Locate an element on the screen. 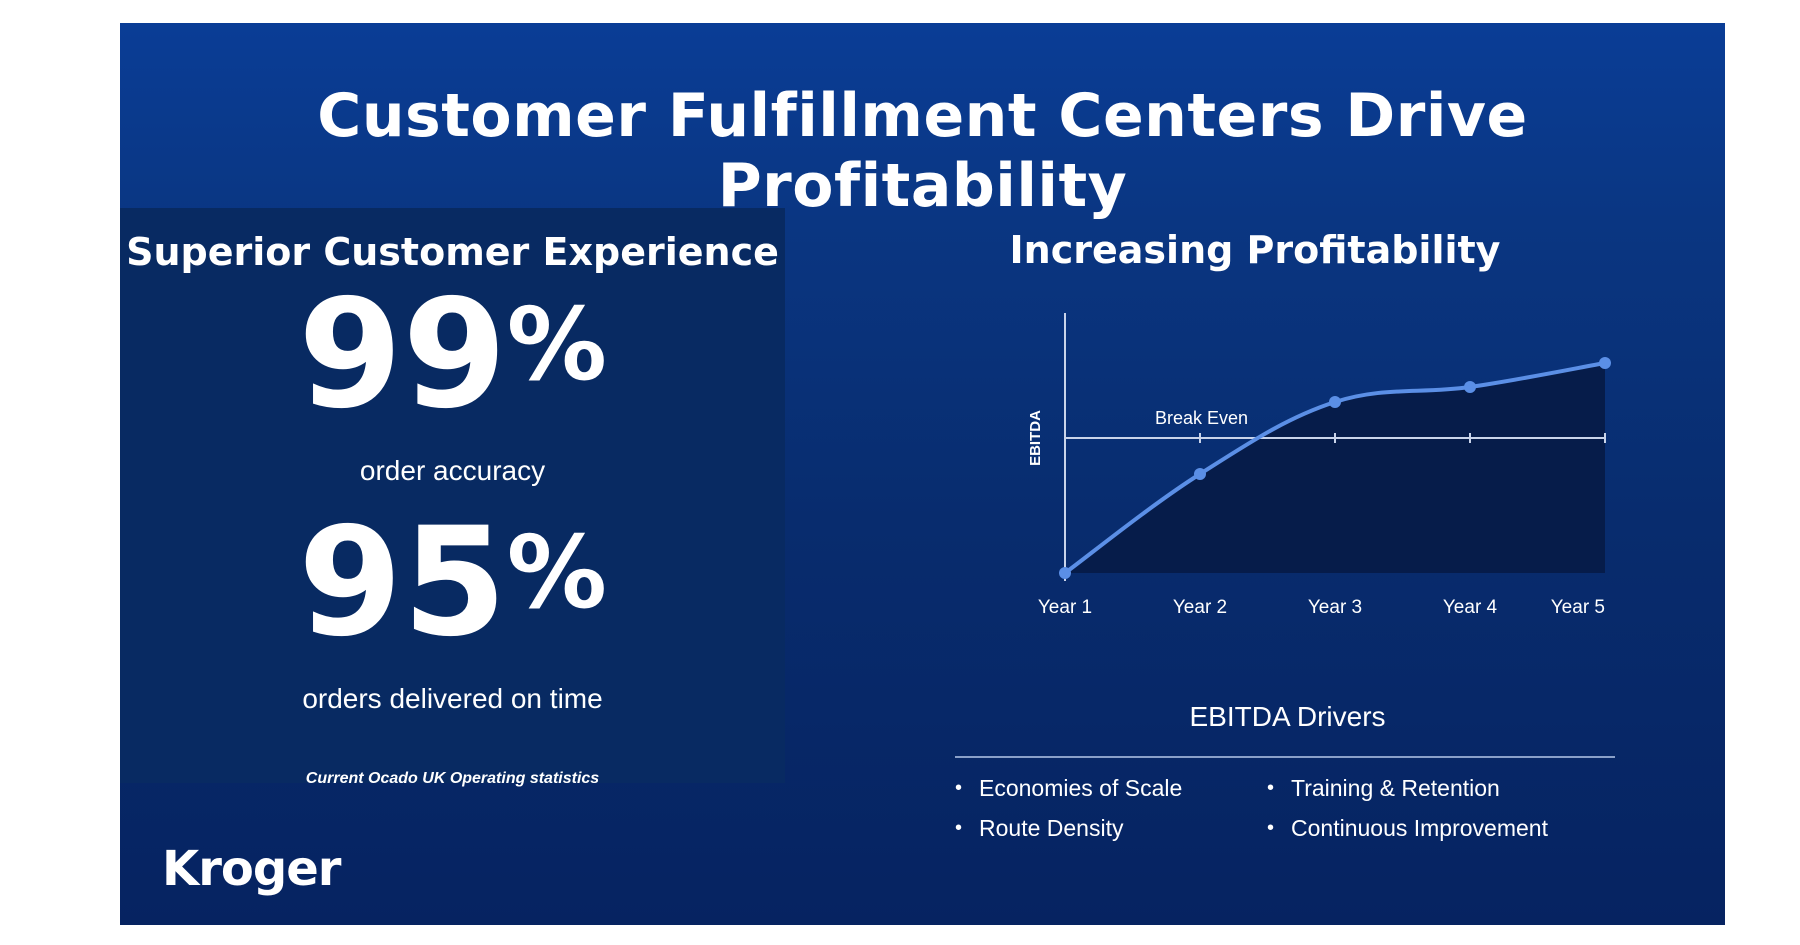 The image size is (1800, 945). drivers-list-left: Economies of Scale Route Density is located at coordinates (1068, 813).